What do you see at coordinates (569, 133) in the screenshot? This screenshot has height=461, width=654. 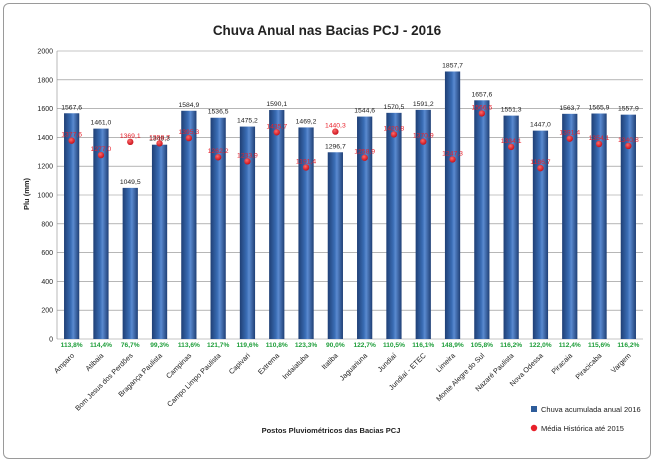 I see `average-value-label: 1391,4` at bounding box center [569, 133].